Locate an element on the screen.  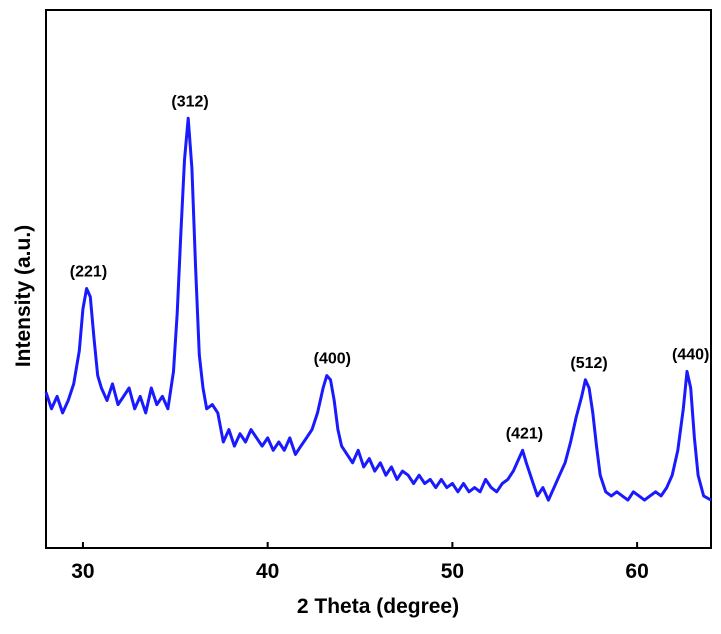
peak-label: (400) is located at coordinates (332, 359).